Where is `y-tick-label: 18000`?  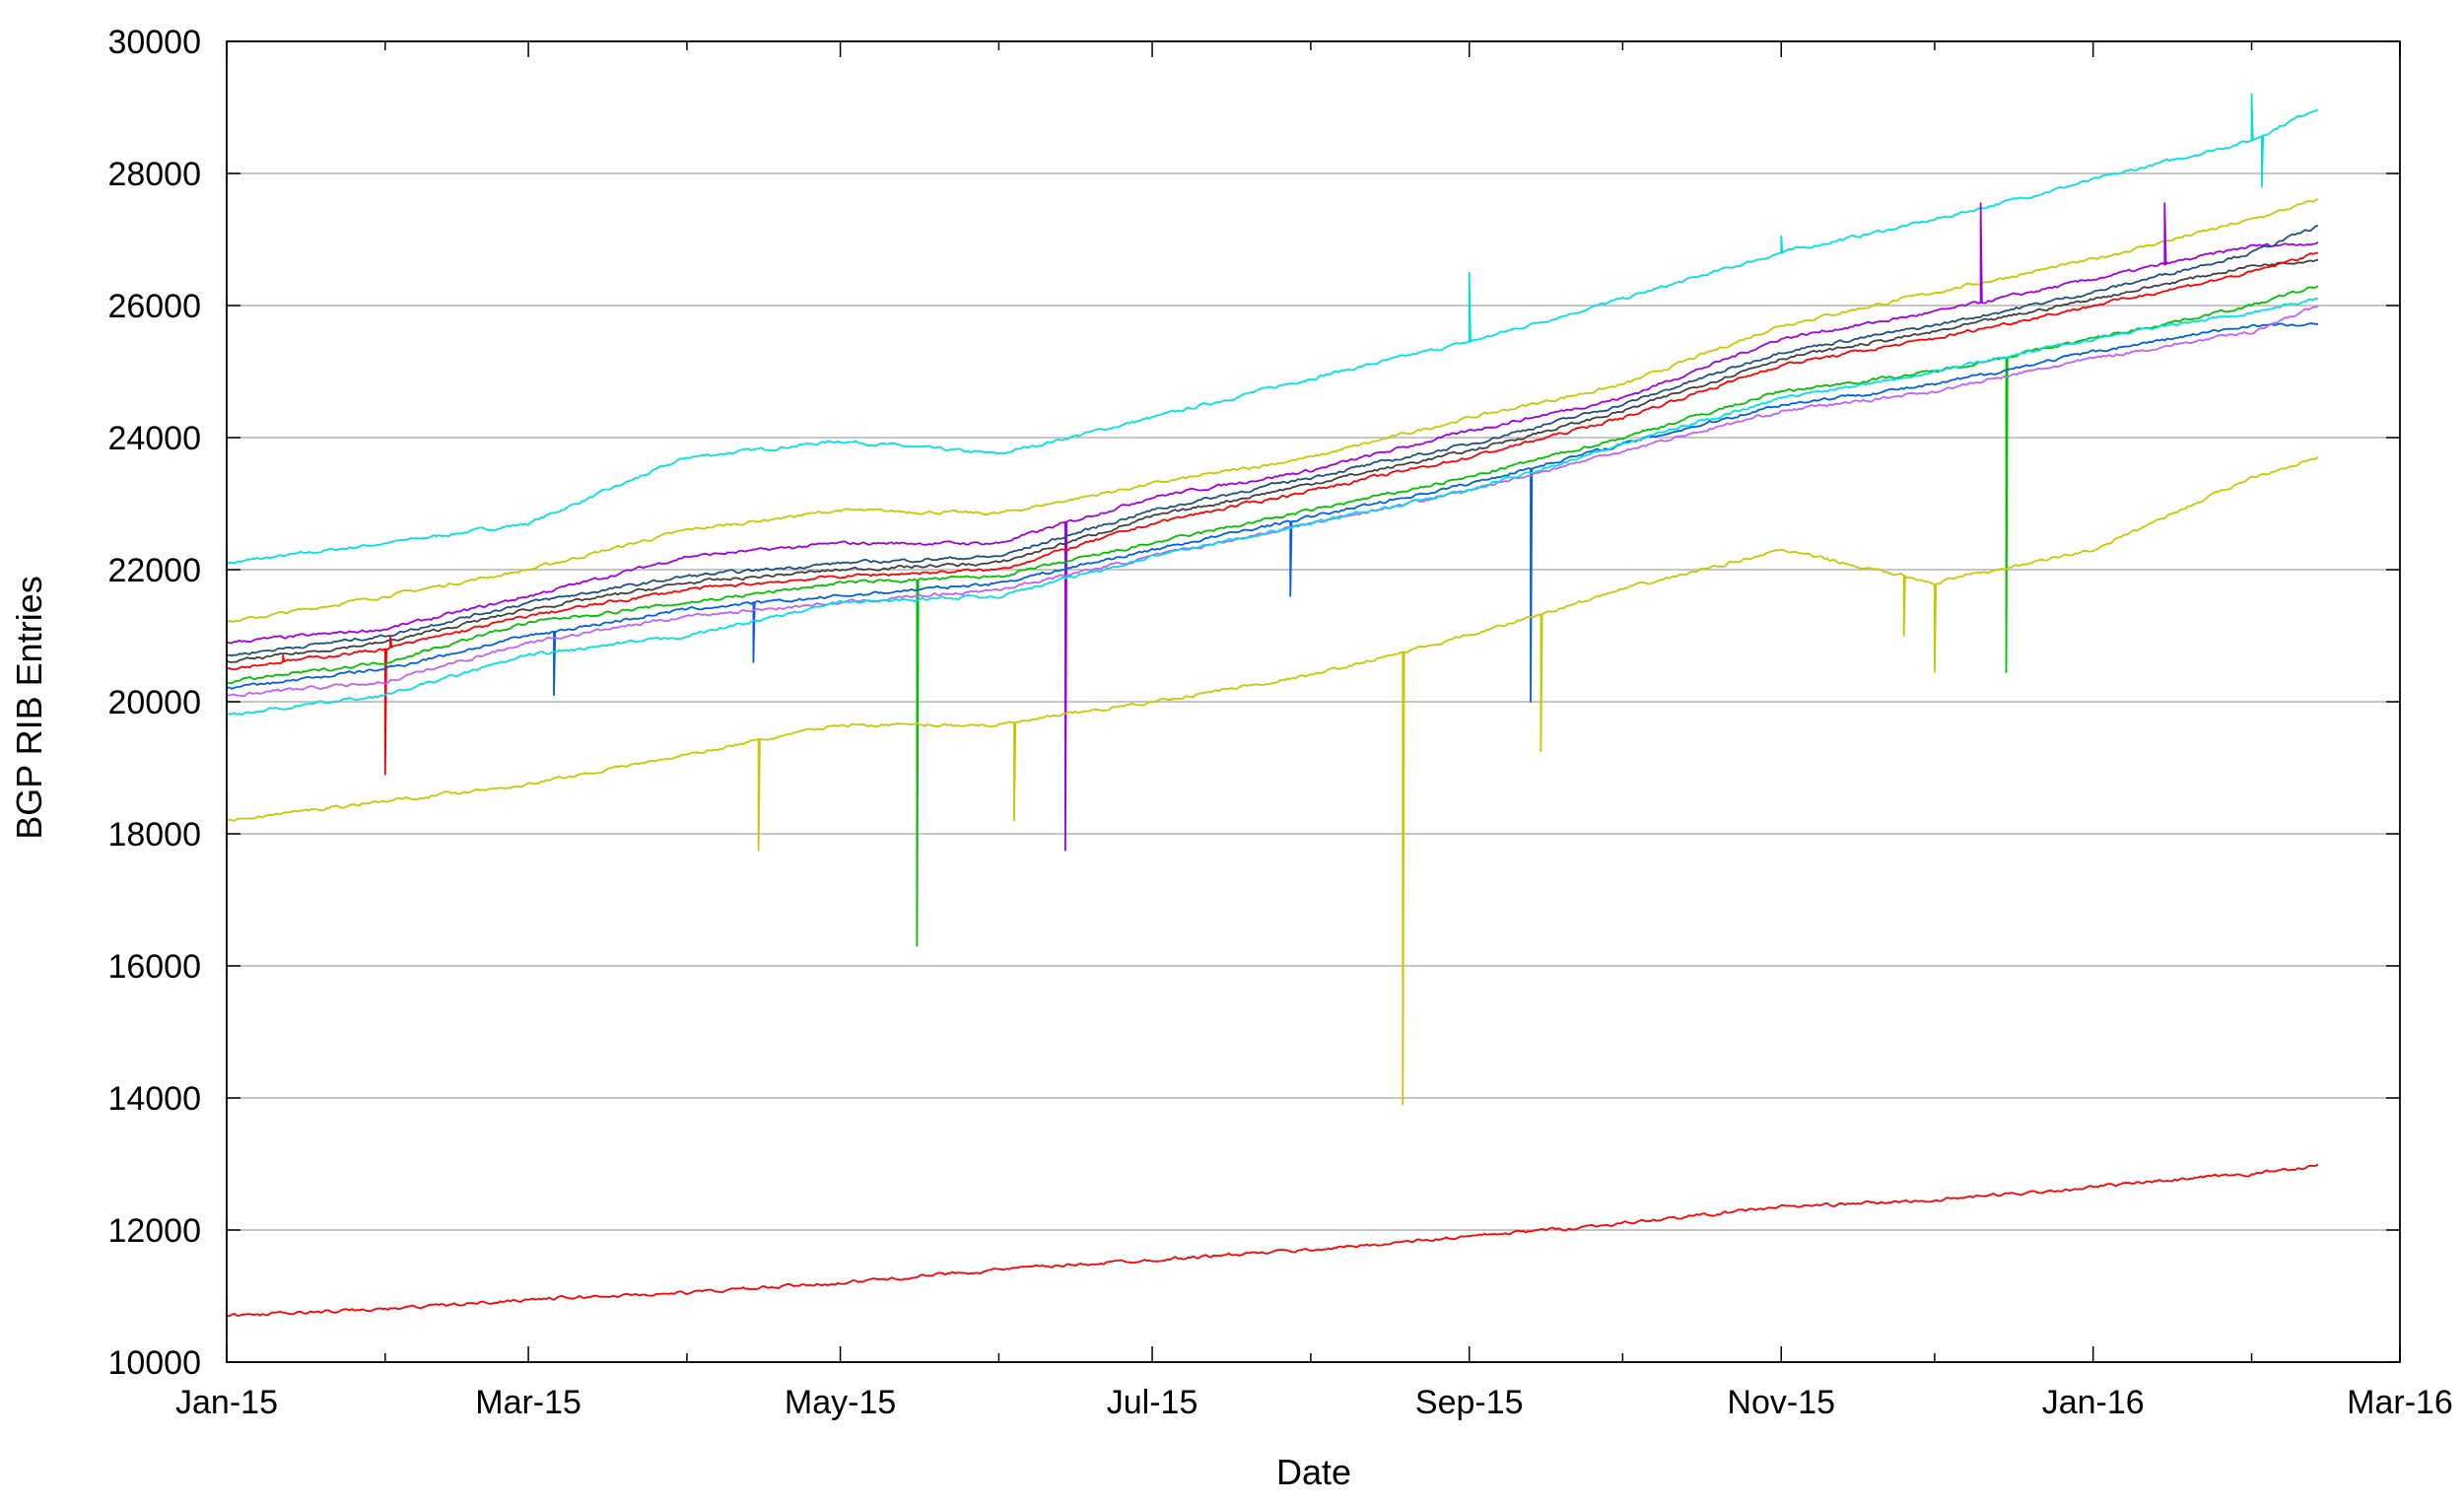
y-tick-label: 18000 is located at coordinates (154, 835).